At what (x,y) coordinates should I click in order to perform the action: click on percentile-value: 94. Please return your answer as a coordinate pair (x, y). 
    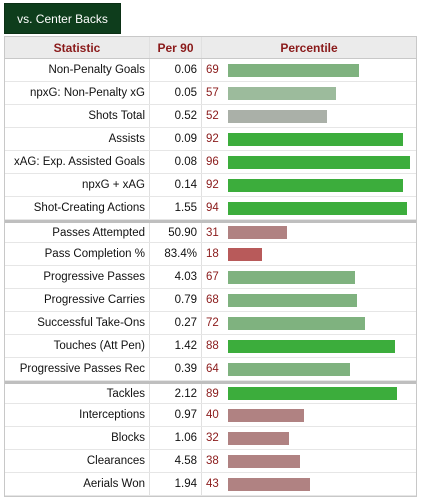
    Looking at the image, I should click on (212, 208).